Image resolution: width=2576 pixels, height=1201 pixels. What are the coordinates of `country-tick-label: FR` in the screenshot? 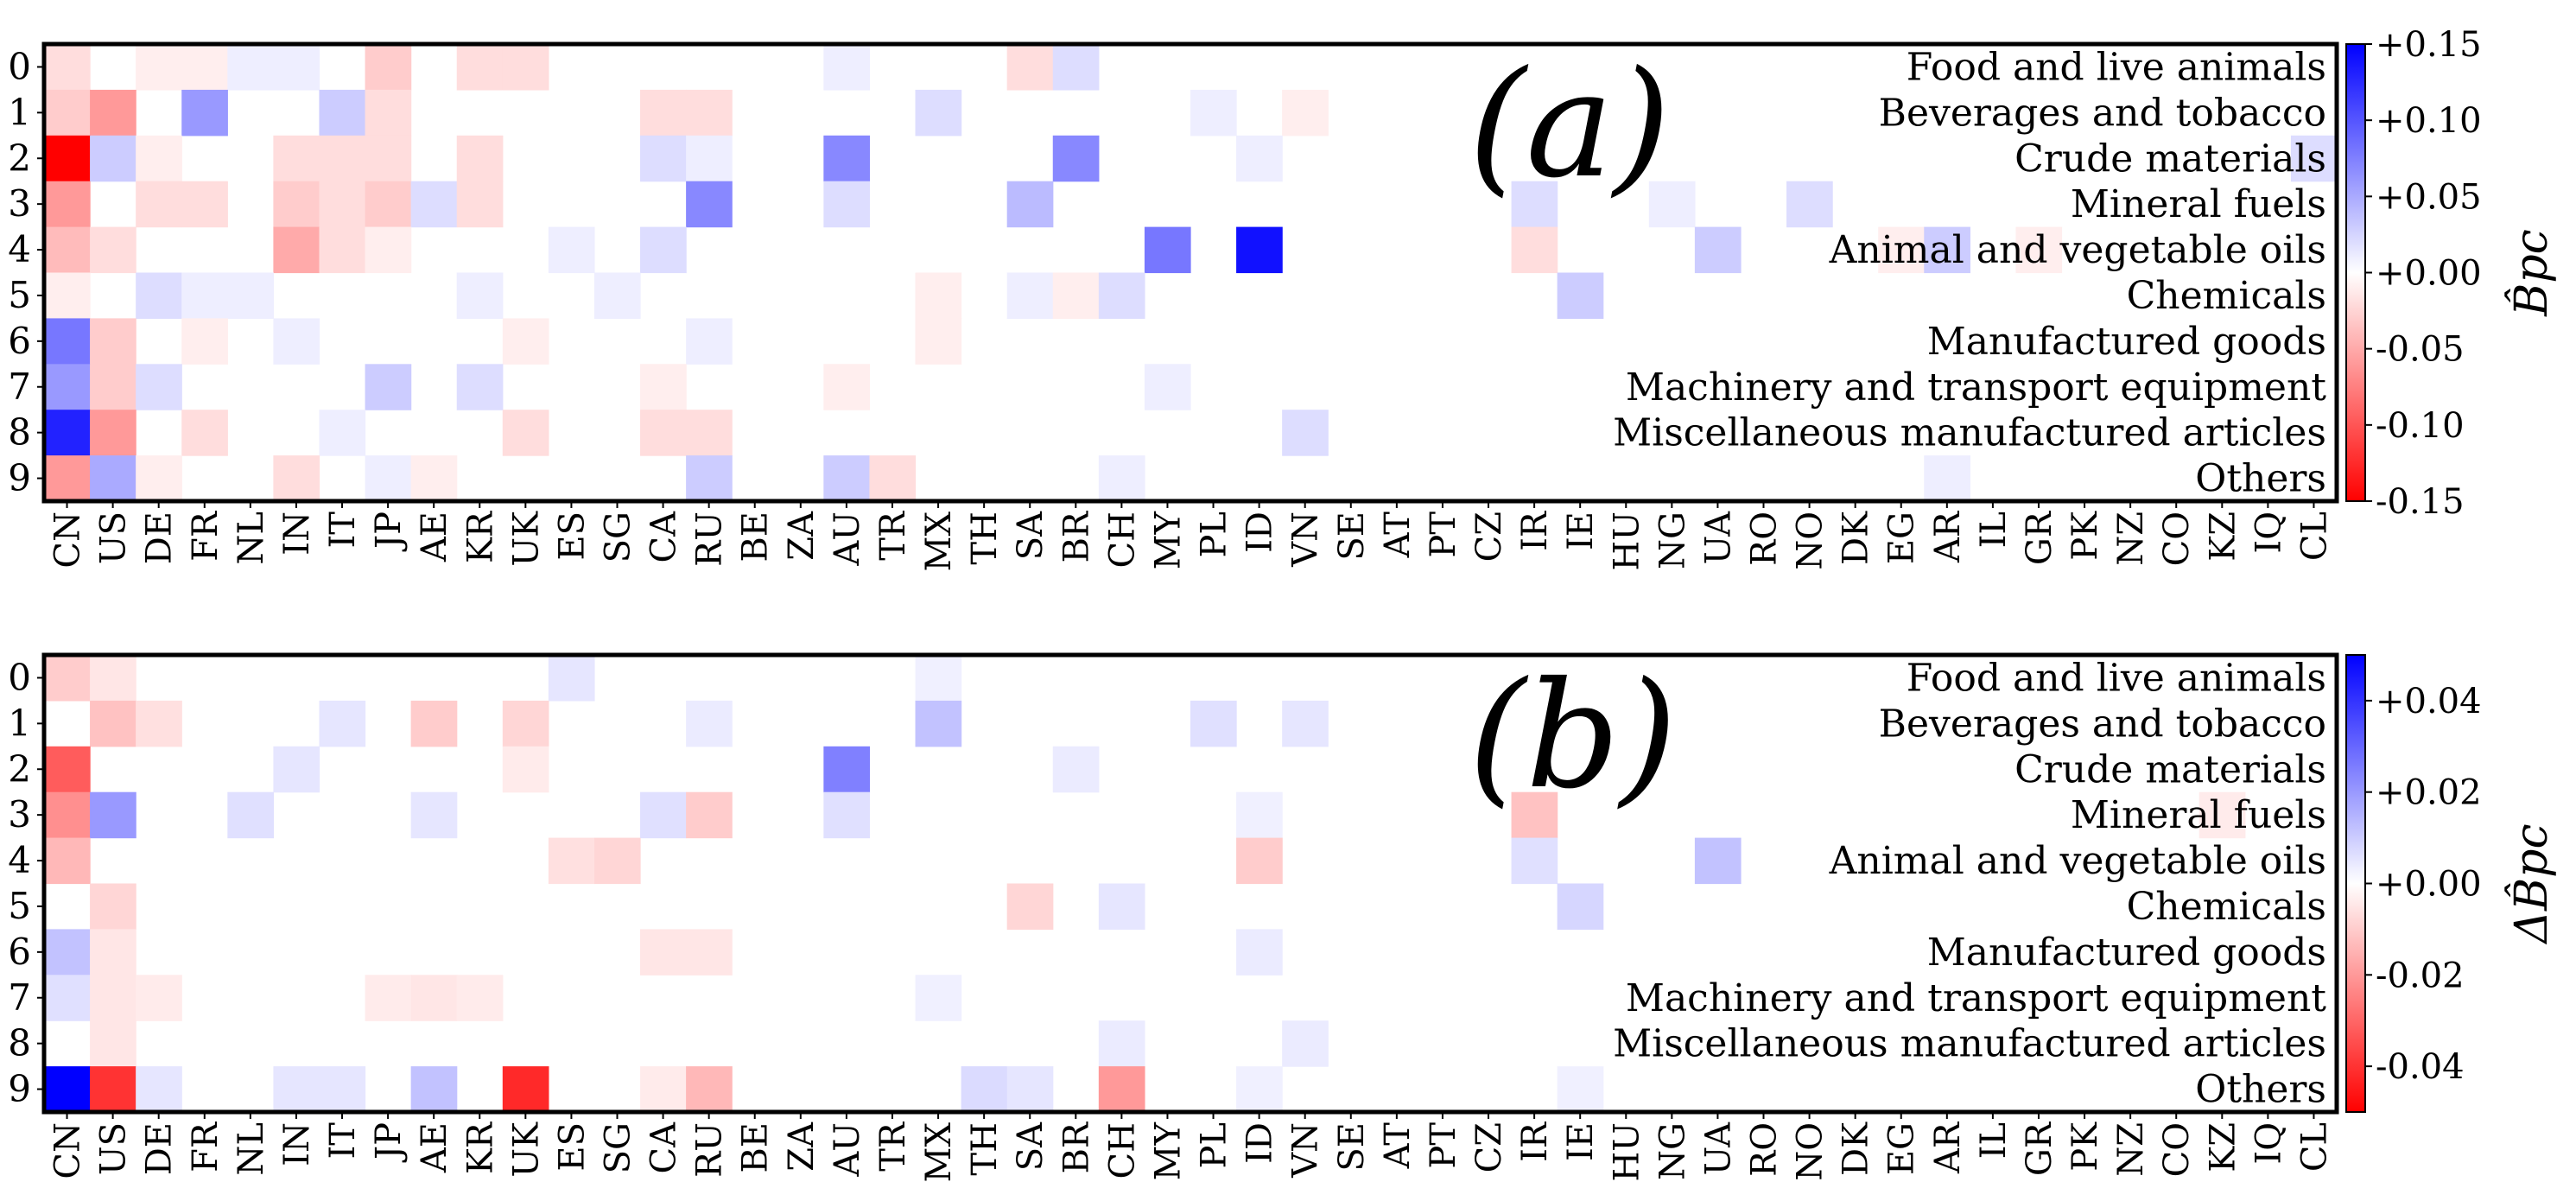 It's located at (205, 536).